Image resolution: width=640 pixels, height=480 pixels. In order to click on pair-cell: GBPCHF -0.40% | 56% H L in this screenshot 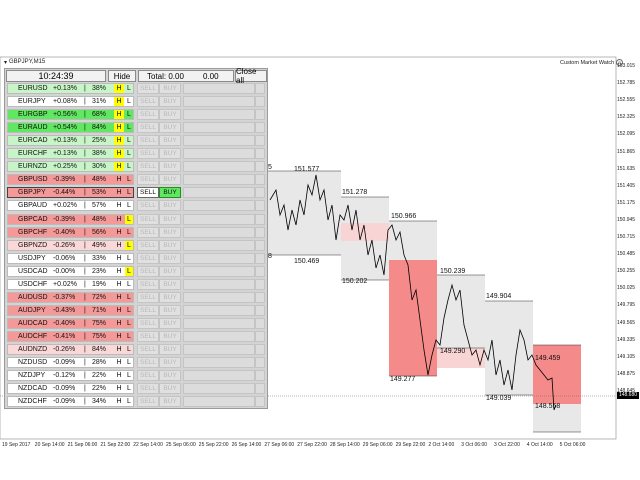, I will do `click(70, 232)`.